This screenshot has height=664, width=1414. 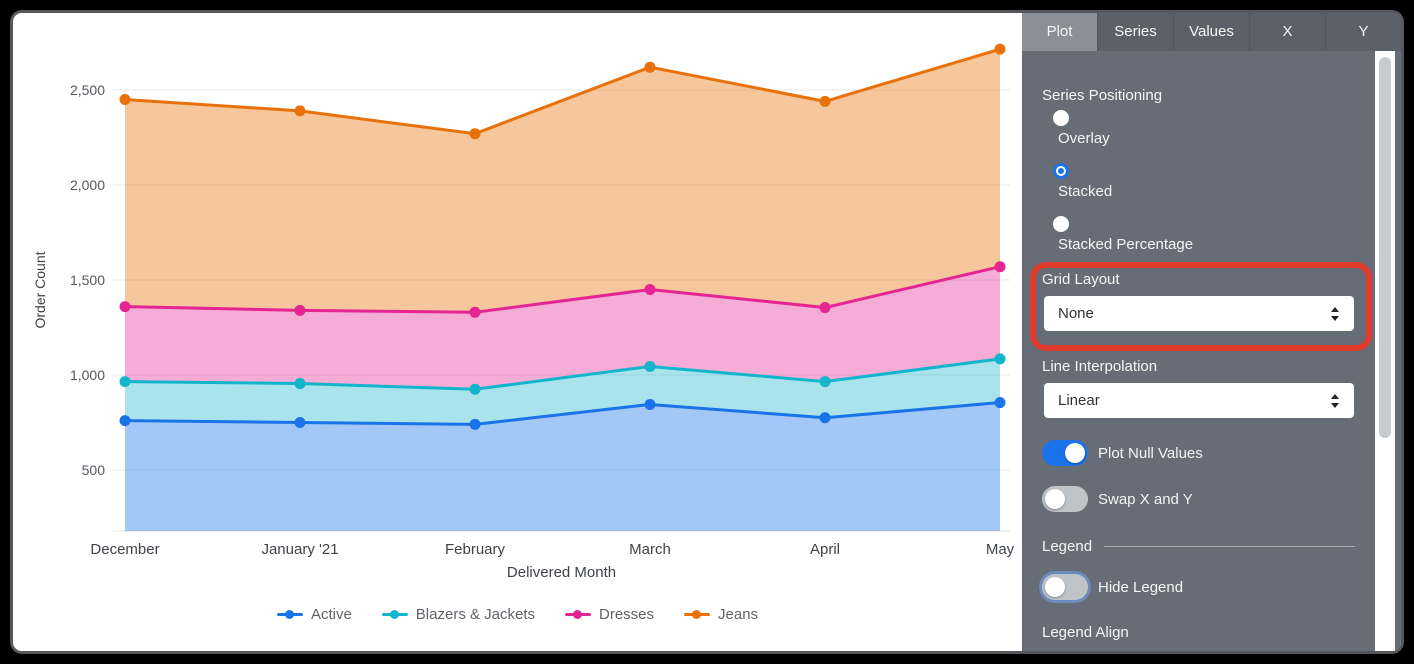 What do you see at coordinates (475, 134) in the screenshot?
I see `point-Jeans-February` at bounding box center [475, 134].